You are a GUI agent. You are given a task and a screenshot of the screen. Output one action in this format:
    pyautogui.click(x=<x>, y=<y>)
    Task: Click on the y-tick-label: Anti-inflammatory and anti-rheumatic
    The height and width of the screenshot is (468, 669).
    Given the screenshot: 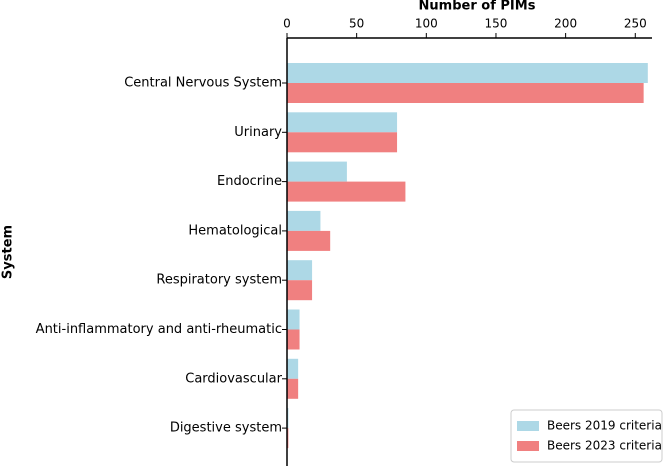 What is the action you would take?
    pyautogui.click(x=159, y=329)
    